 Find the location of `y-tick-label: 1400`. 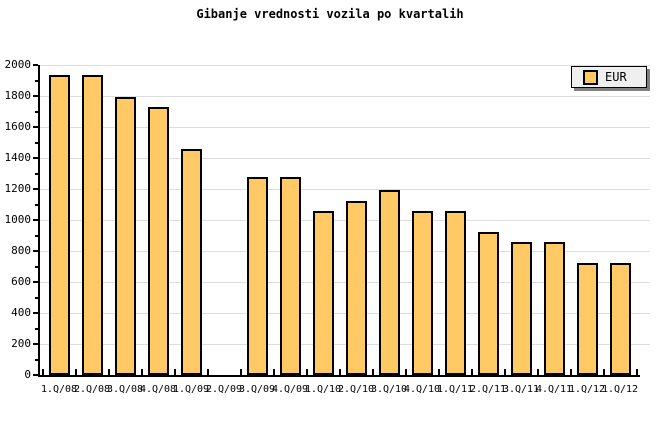

y-tick-label: 1400 is located at coordinates (18, 157).